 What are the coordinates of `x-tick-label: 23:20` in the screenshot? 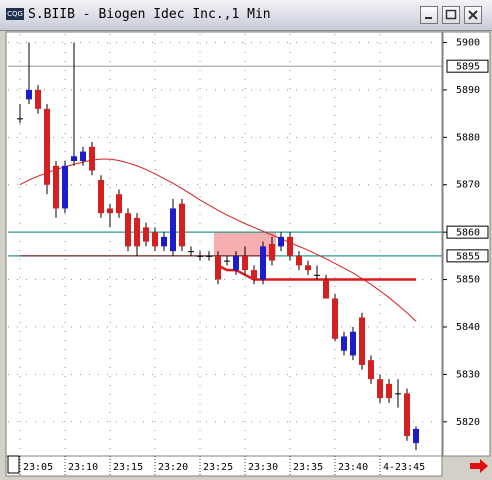 It's located at (173, 467).